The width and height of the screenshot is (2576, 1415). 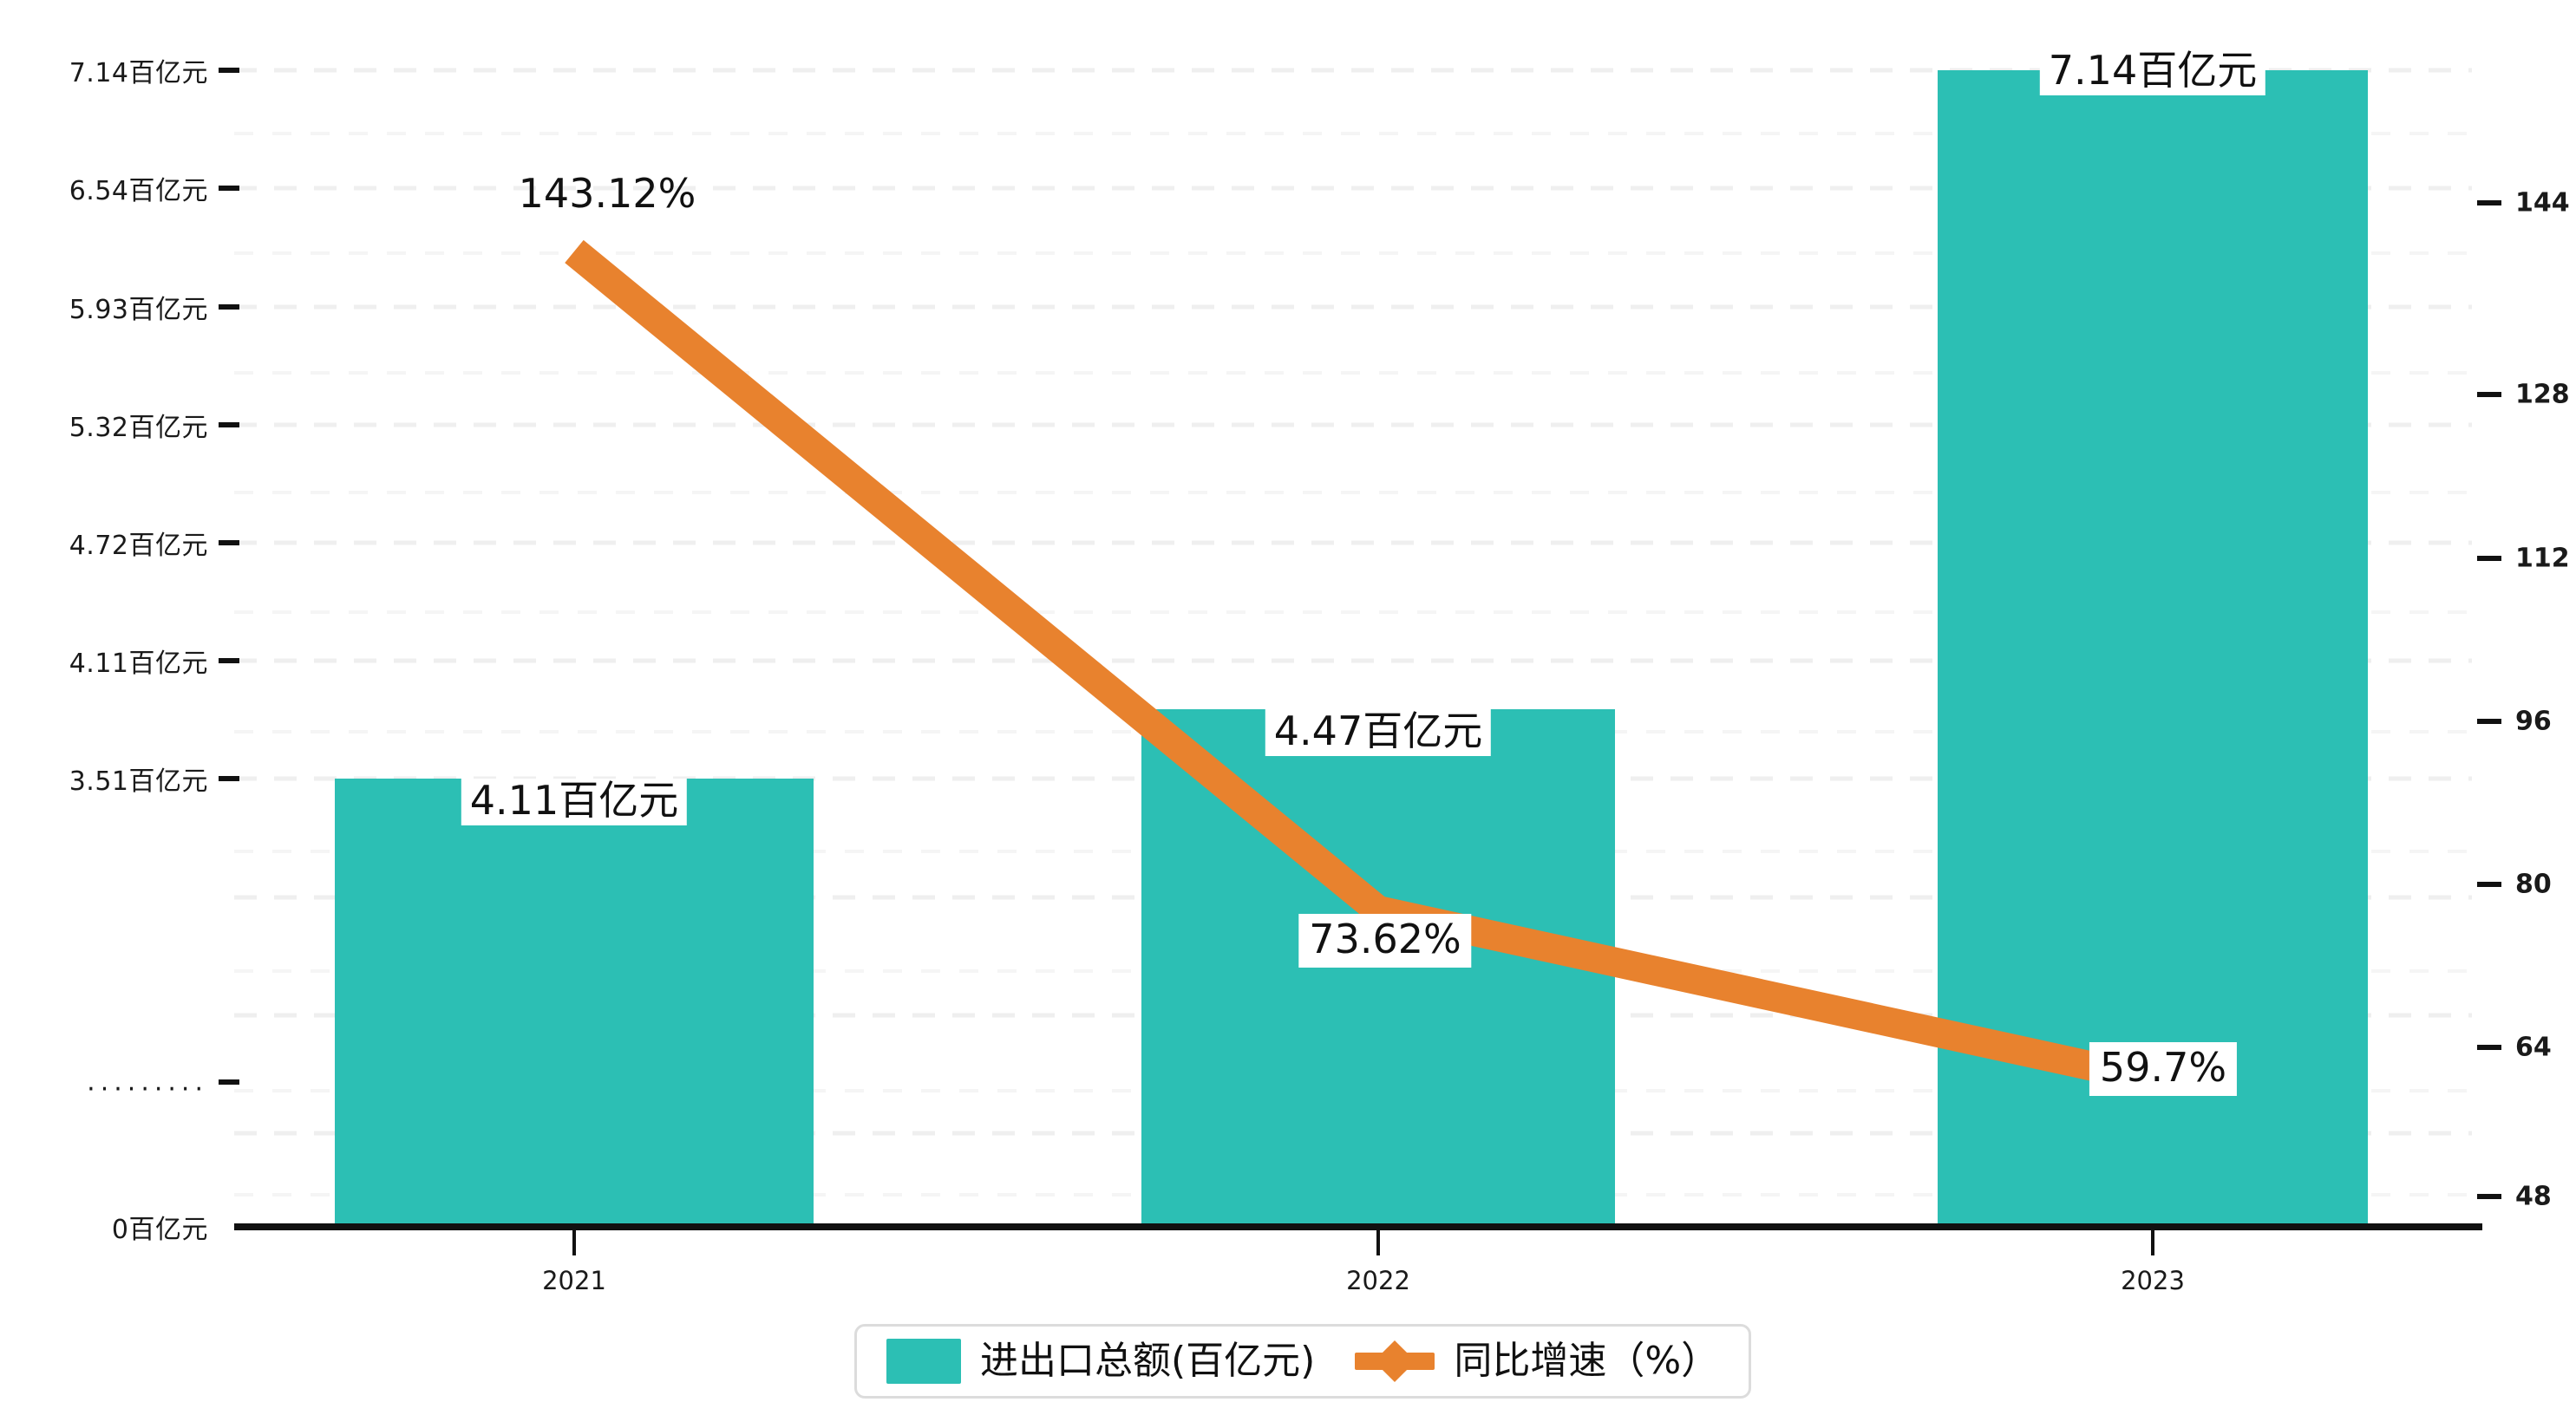 What do you see at coordinates (229, 576) in the screenshot?
I see `left-axis-ticks` at bounding box center [229, 576].